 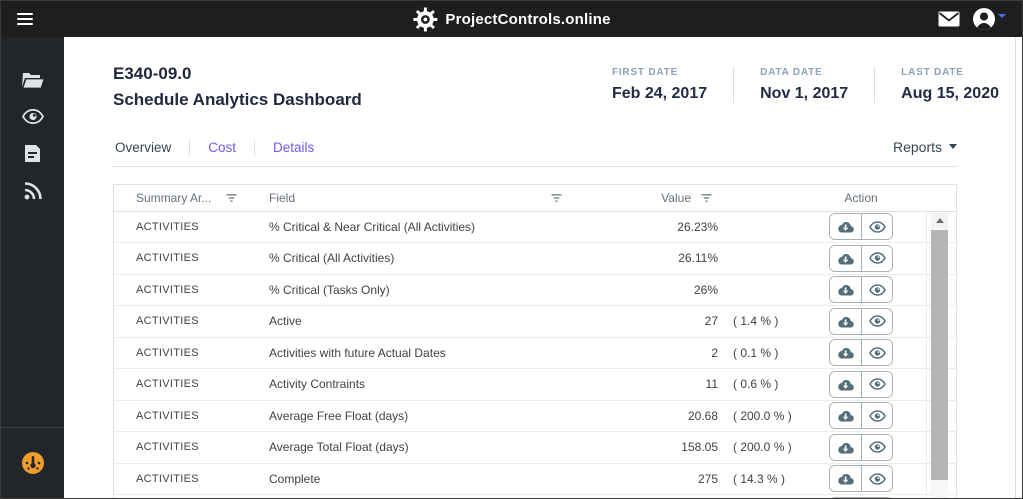 What do you see at coordinates (535, 496) in the screenshot?
I see `table-row` at bounding box center [535, 496].